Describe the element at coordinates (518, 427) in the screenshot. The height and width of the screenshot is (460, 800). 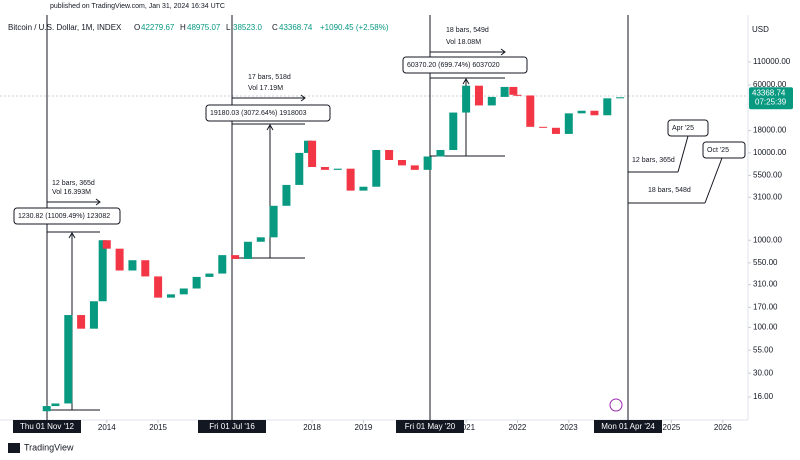
I see `x-tick-label: 2022` at that location.